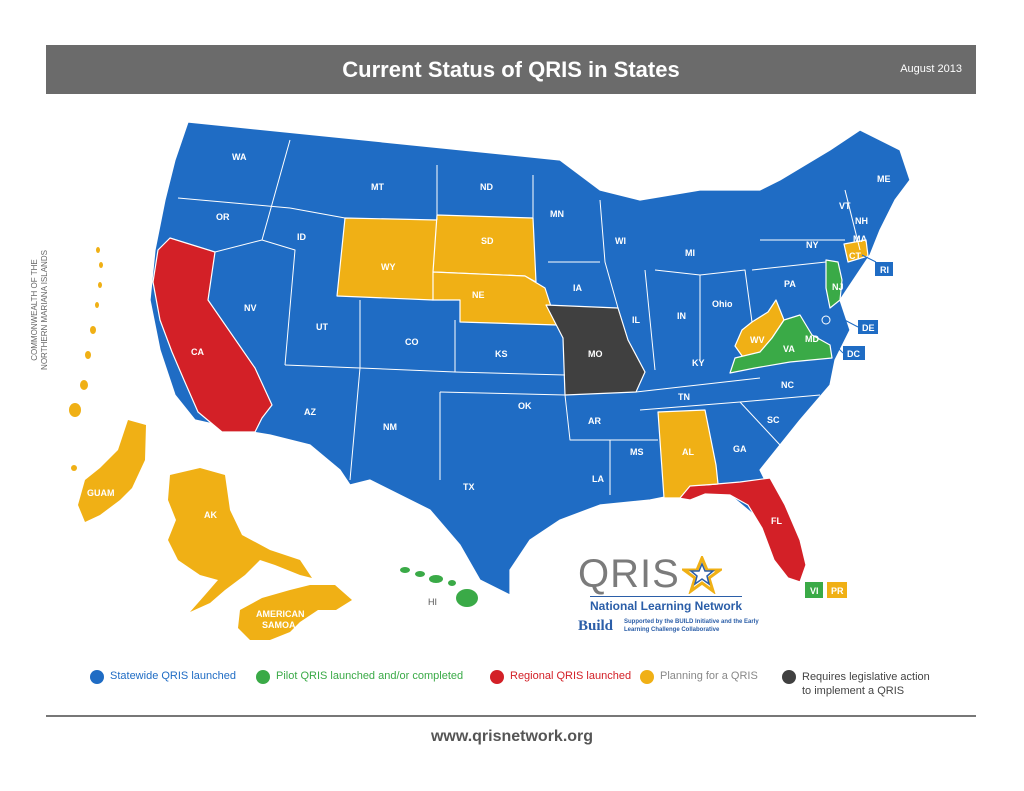  I want to click on legend-planning-label: Planning for a QRIS, so click(709, 676).